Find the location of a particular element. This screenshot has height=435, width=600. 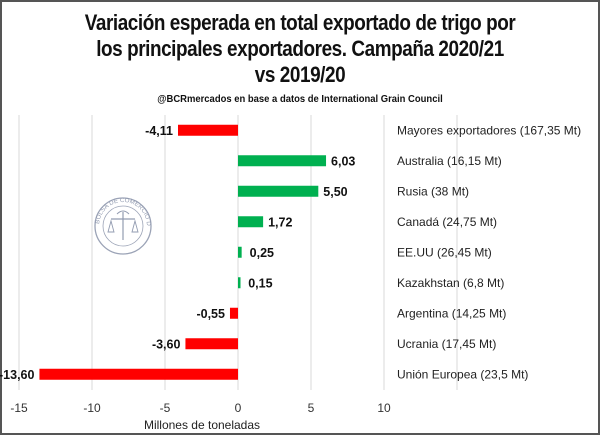

data-label: -3,60 is located at coordinates (166, 344).